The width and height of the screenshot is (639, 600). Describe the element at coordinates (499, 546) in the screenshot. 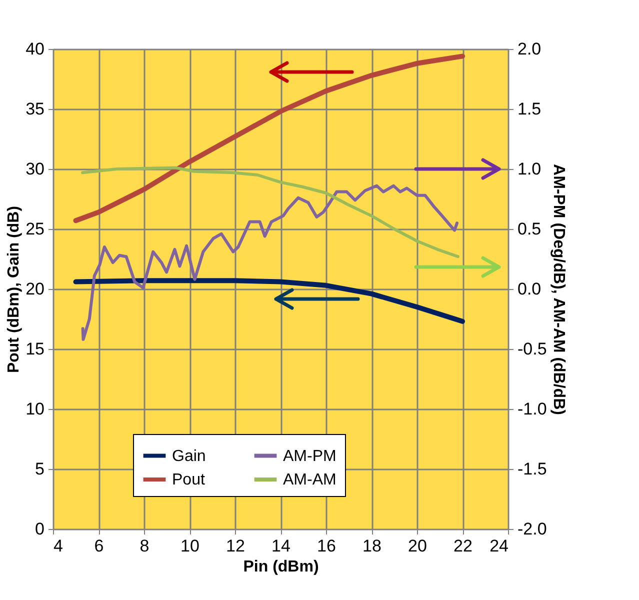

I see `x-tick-label: 24` at that location.